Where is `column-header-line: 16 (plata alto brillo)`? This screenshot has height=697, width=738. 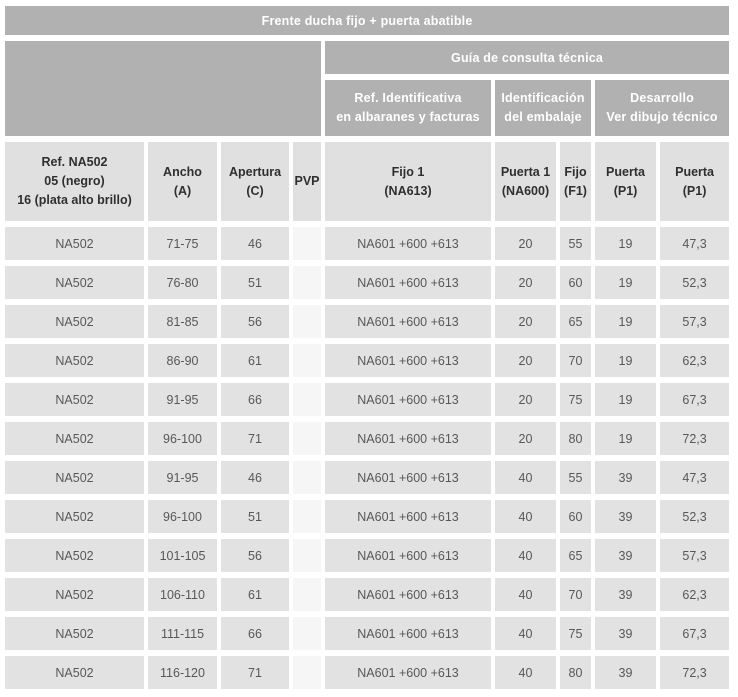 column-header-line: 16 (plata alto brillo) is located at coordinates (74, 199).